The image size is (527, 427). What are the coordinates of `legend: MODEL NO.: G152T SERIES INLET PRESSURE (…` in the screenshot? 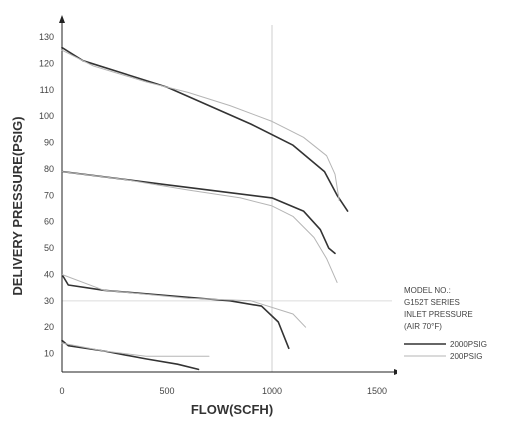 It's located at (452, 328).